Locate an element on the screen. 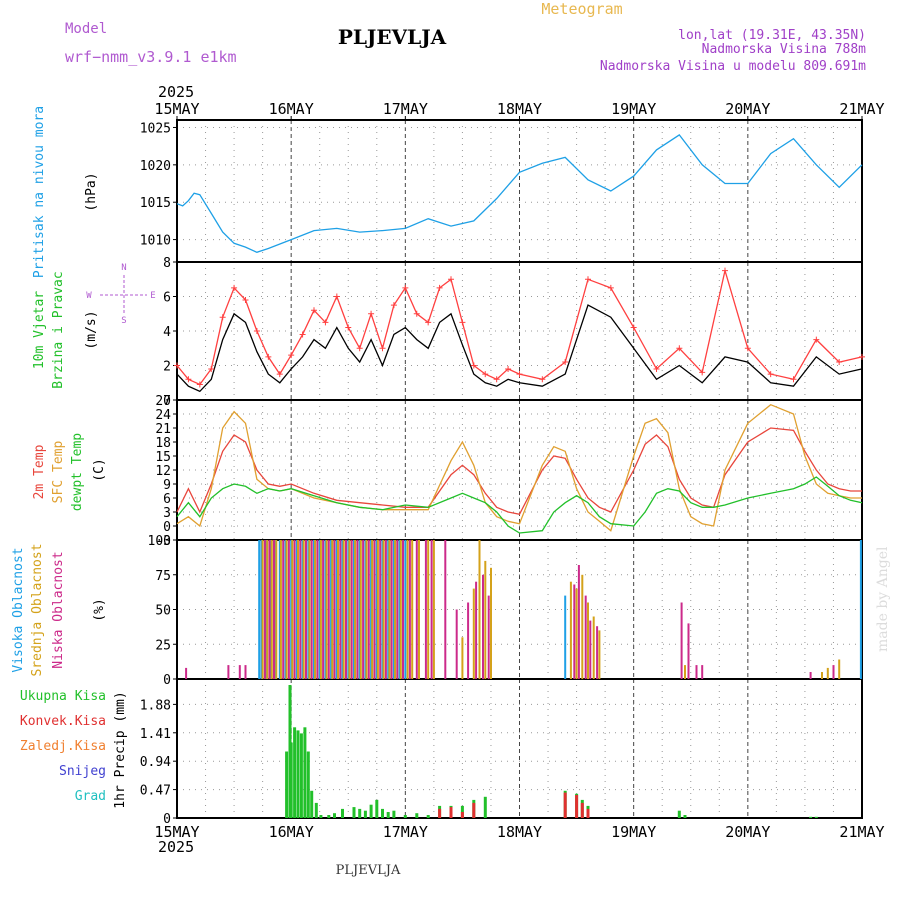 The image size is (900, 900). legend-total-precip: Ukupna Kisa is located at coordinates (63, 696).